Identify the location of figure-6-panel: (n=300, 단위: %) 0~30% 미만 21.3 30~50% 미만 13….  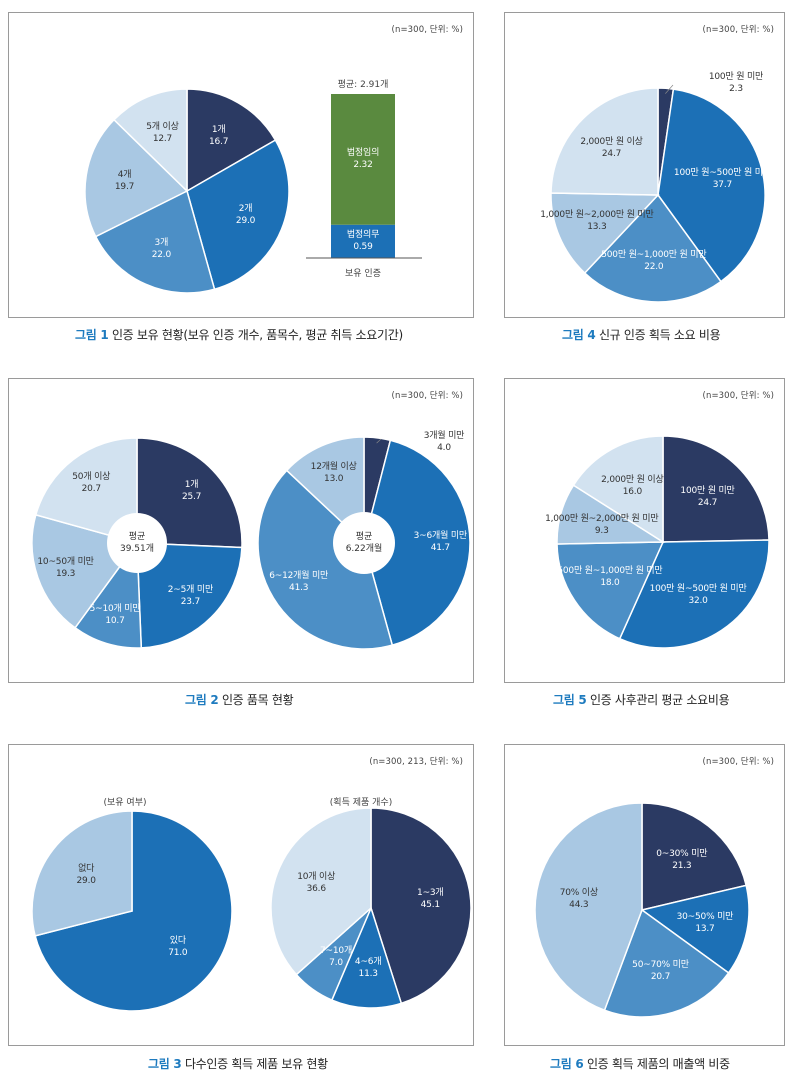
(644, 895).